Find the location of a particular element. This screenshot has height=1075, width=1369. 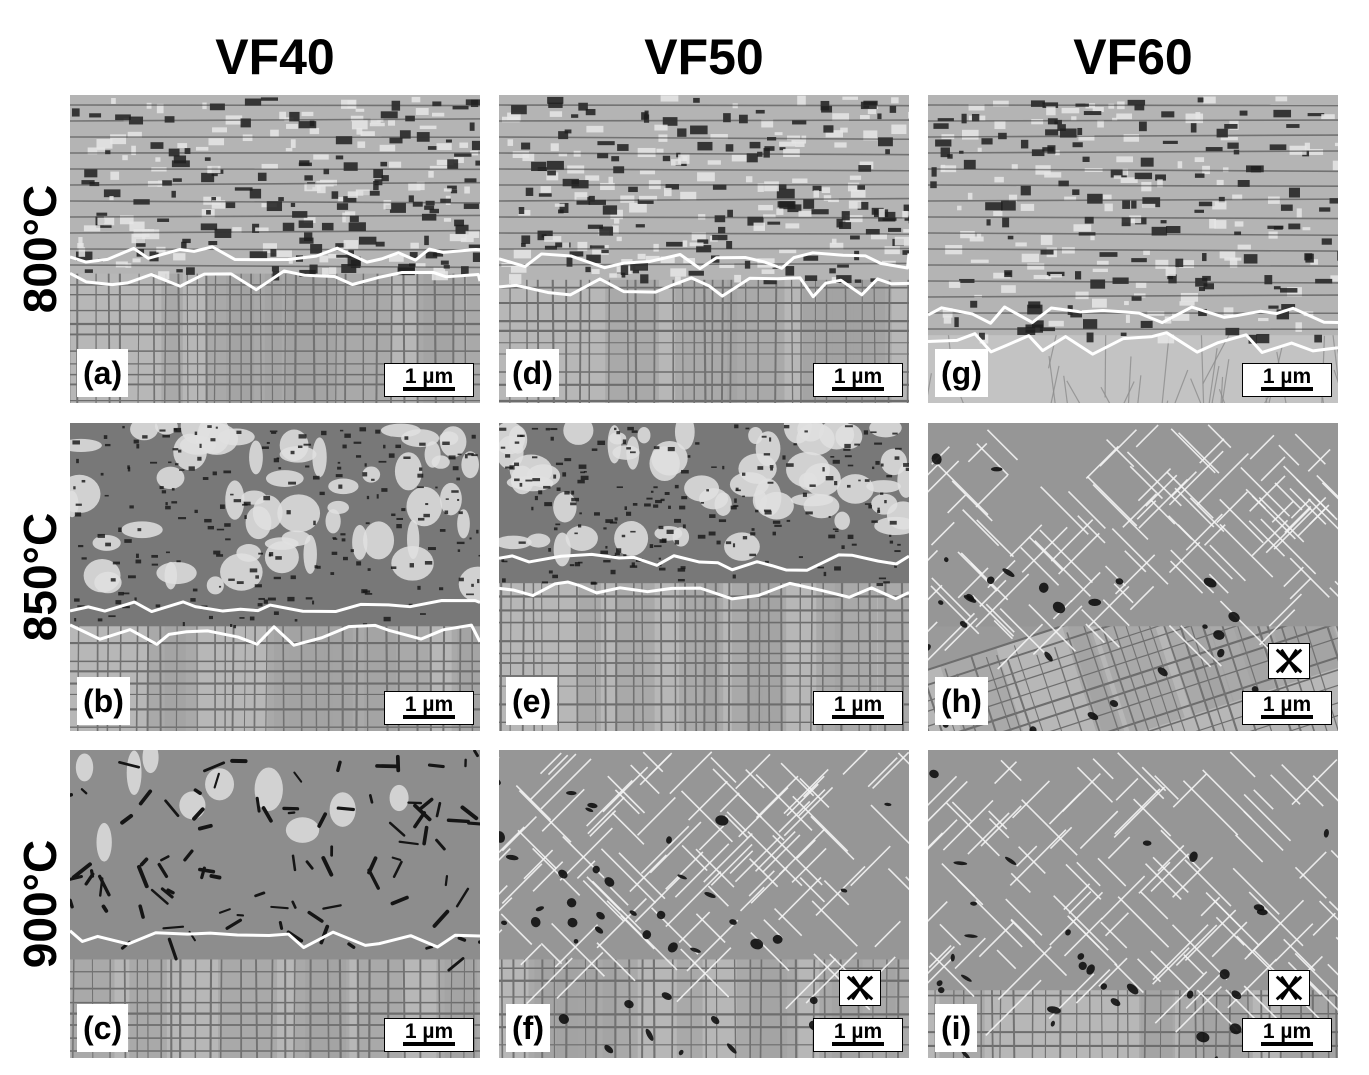

row-header-900-label: 900°C is located at coordinates (40, 904).